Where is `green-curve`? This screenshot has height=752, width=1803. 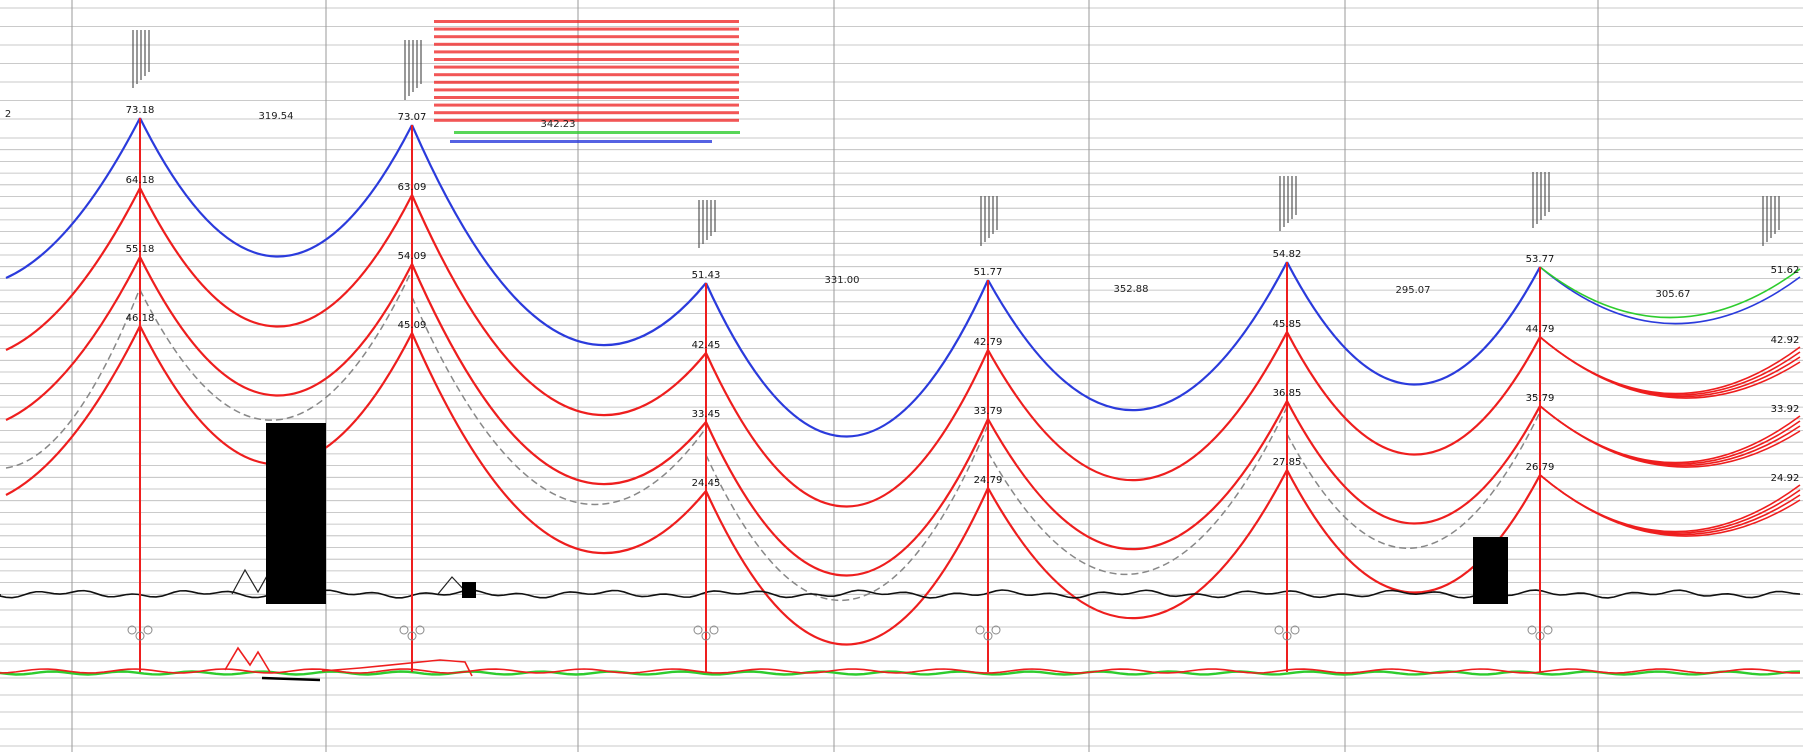
green-curve is located at coordinates (1670, 292).